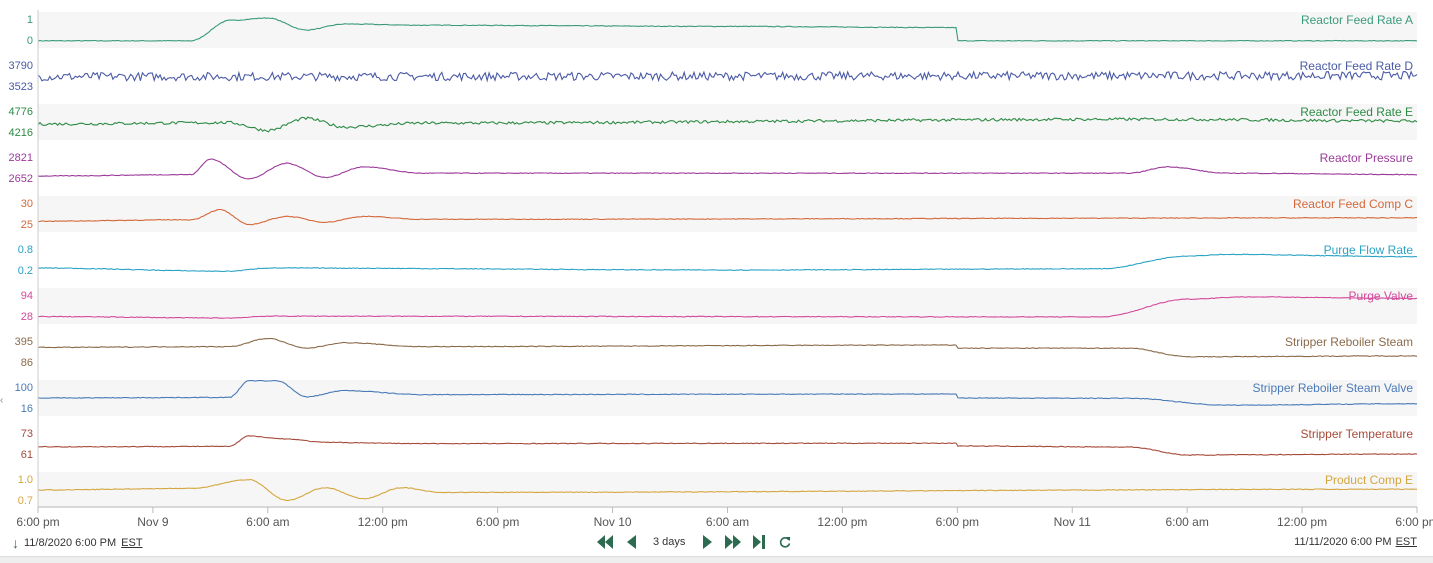 The width and height of the screenshot is (1433, 563). Describe the element at coordinates (27, 363) in the screenshot. I see `y-tick-min: 86` at that location.